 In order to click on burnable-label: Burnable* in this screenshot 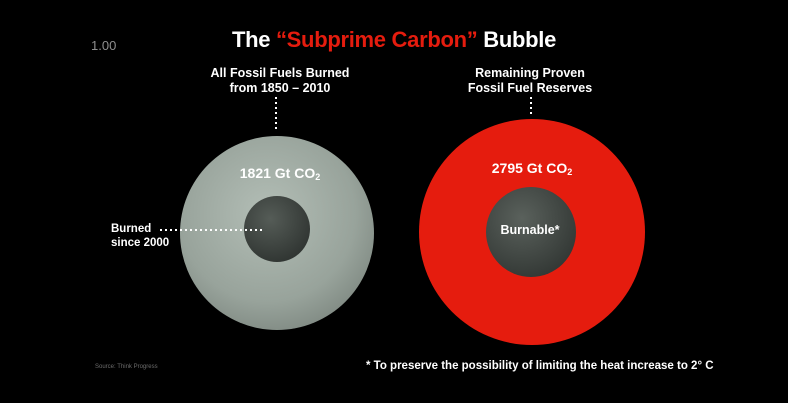, I will do `click(530, 230)`.